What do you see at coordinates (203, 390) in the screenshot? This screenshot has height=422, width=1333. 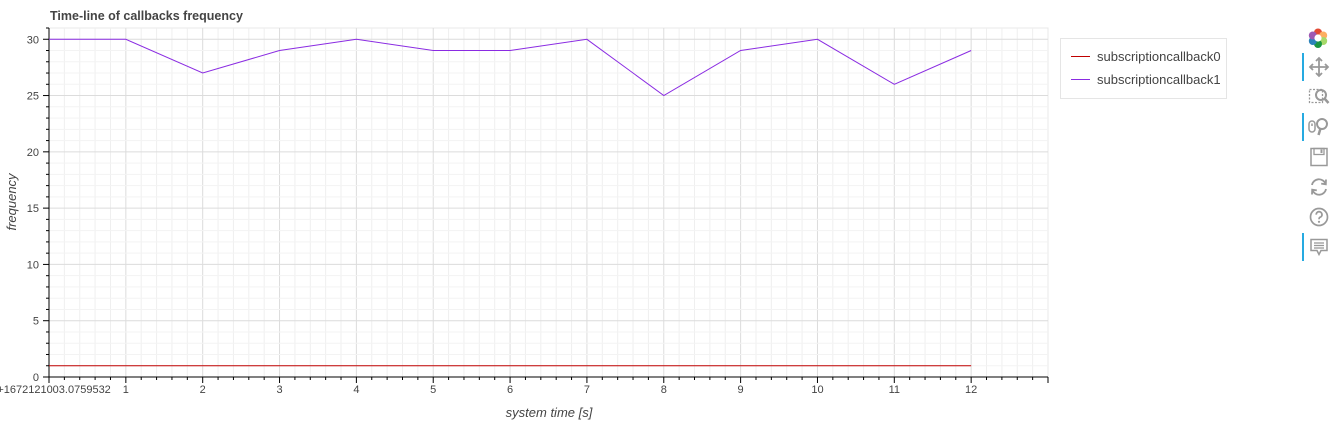 I see `x-tick-label: 2` at bounding box center [203, 390].